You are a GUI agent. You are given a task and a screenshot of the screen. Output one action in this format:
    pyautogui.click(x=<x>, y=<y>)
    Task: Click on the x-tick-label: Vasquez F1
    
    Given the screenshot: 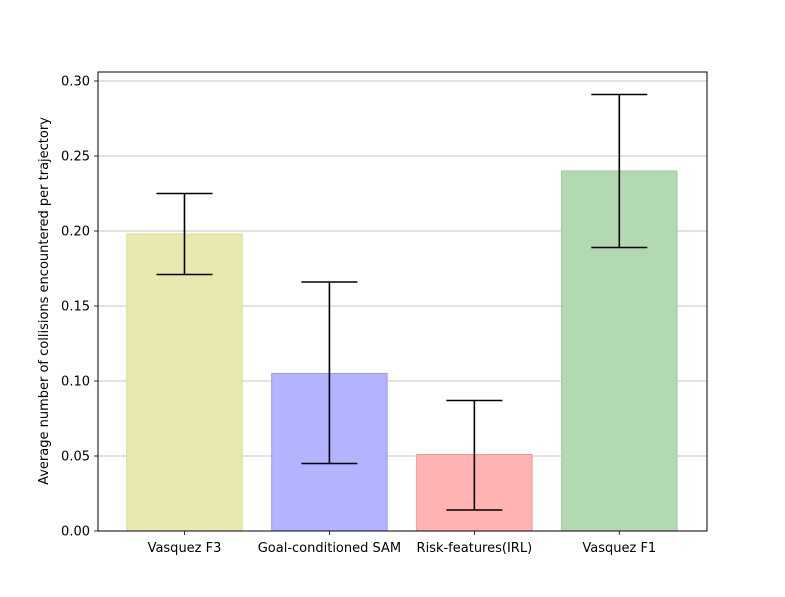 What is the action you would take?
    pyautogui.click(x=619, y=548)
    